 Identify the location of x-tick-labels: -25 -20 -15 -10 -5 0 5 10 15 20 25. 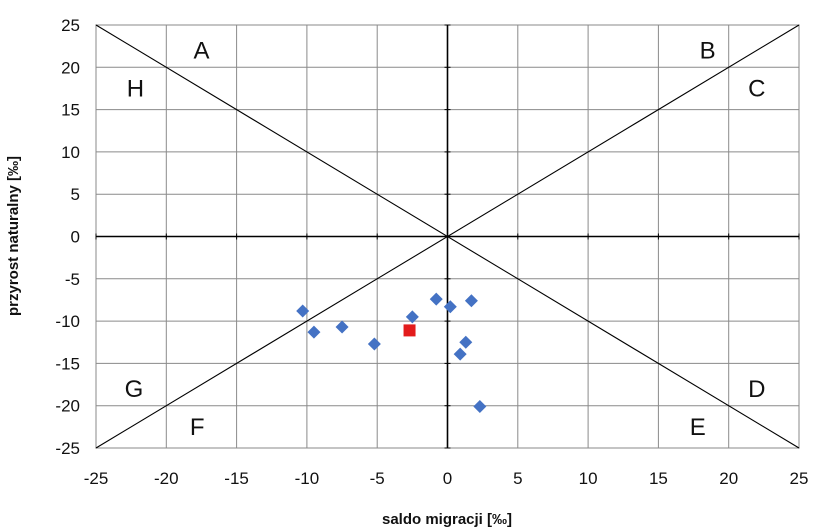
(446, 478).